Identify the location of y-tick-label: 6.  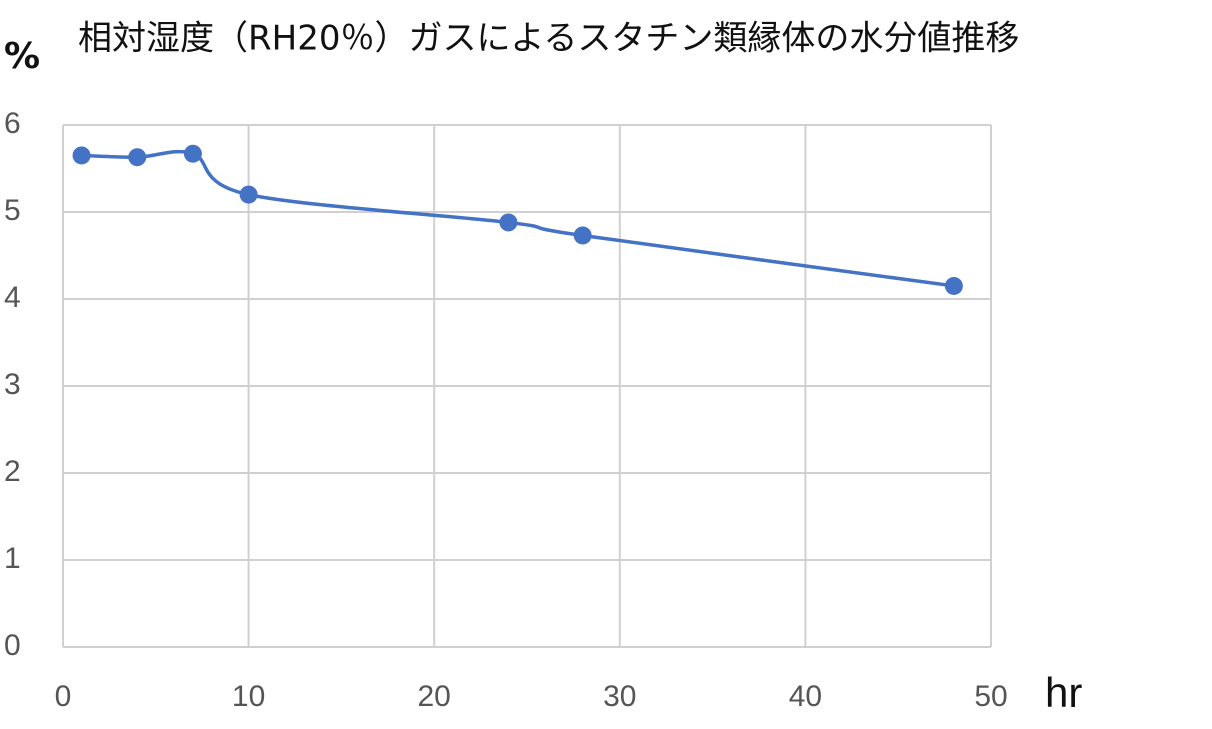
(12, 123).